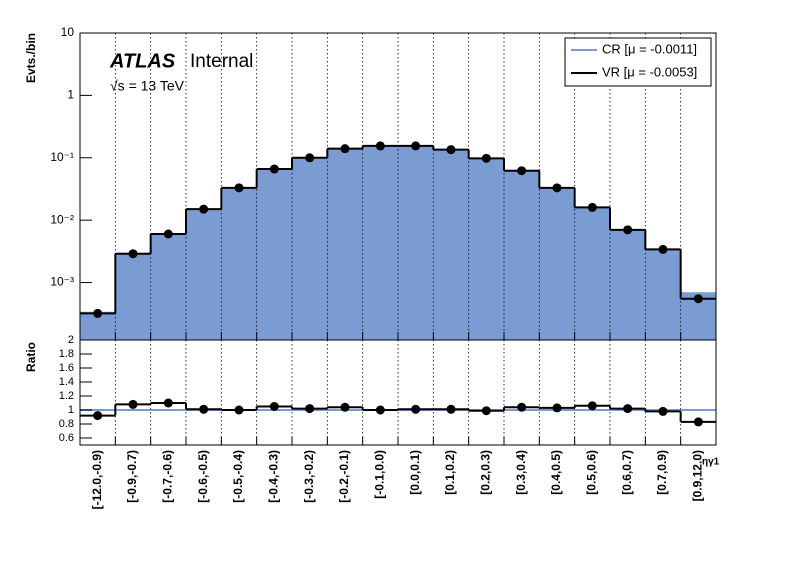 The image size is (796, 572). What do you see at coordinates (380, 474) in the screenshot?
I see `x-tick-label: [-0.1,0.0)` at bounding box center [380, 474].